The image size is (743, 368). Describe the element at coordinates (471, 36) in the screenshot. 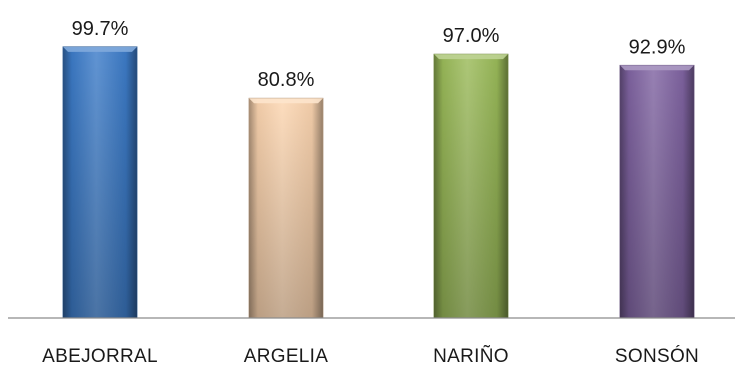

I see `data-label: 97.0%` at that location.